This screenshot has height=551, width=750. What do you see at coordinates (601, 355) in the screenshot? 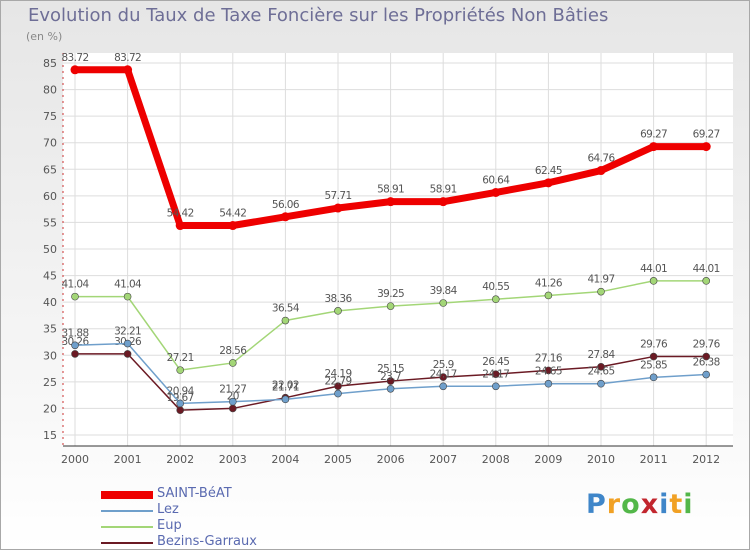
I see `data-label: 27.84` at bounding box center [601, 355].